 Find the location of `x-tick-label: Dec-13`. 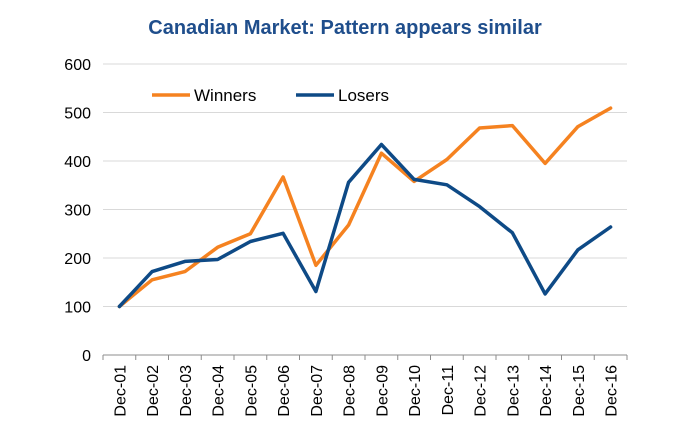

x-tick-label: Dec-13 is located at coordinates (513, 391).